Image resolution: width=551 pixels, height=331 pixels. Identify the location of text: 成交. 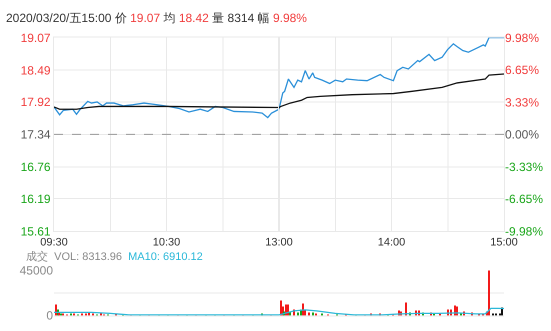
(37, 256).